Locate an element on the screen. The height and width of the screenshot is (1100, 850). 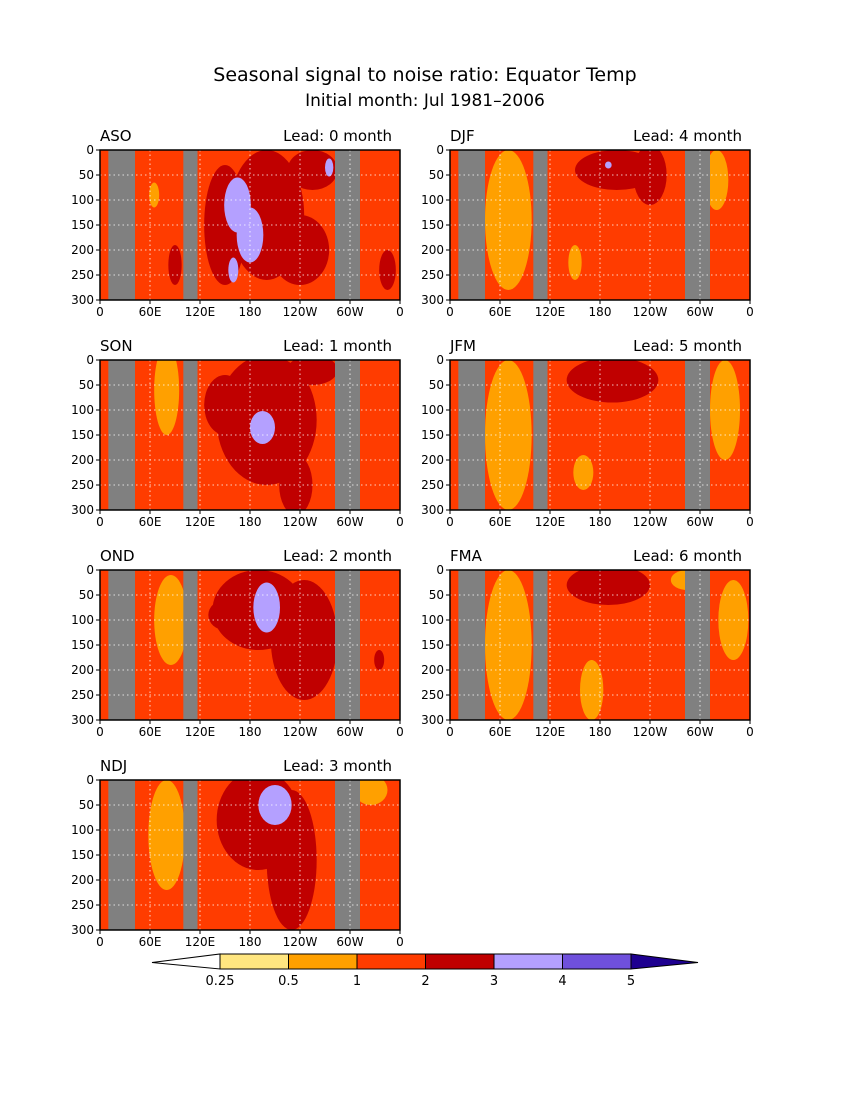
colorbar-level-label: 3 is located at coordinates (494, 981).